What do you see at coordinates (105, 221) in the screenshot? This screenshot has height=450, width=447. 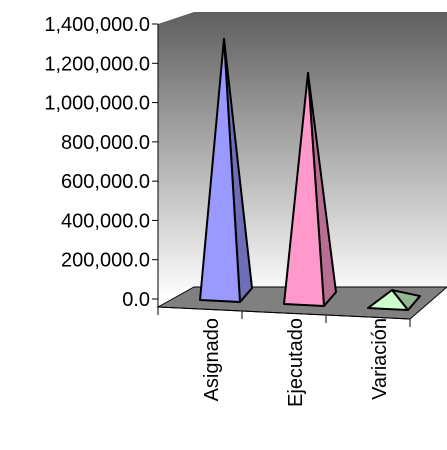 I see `y-tick-label: 400,000.0` at bounding box center [105, 221].